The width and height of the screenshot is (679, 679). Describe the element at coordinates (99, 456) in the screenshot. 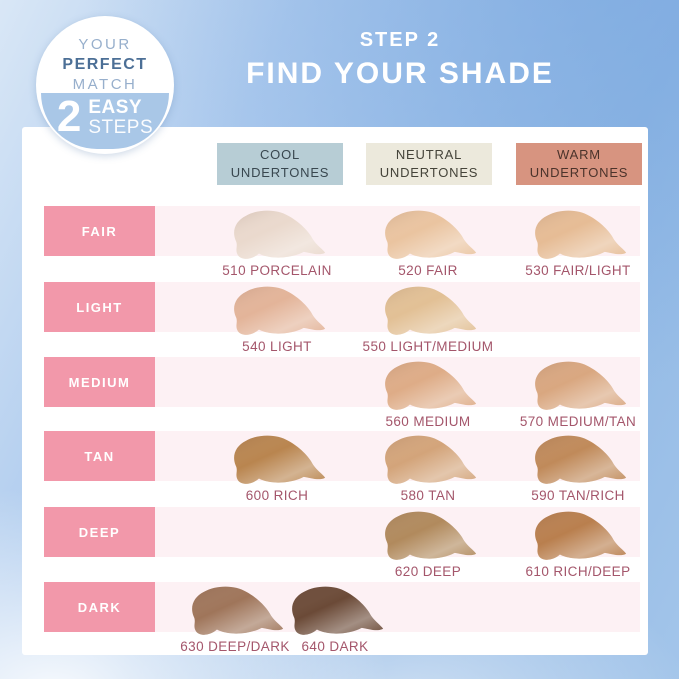

I see `row-label-tan: TAN` at that location.